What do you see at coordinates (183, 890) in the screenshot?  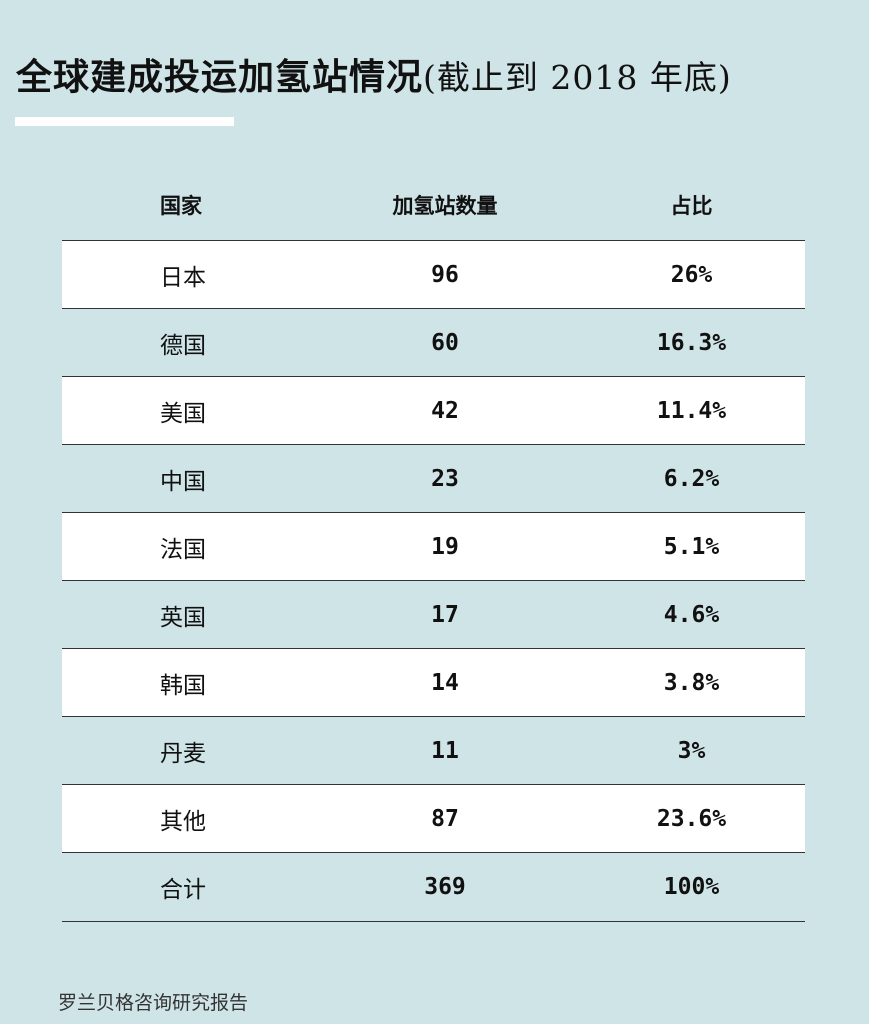 I see `table-cell: 合计` at bounding box center [183, 890].